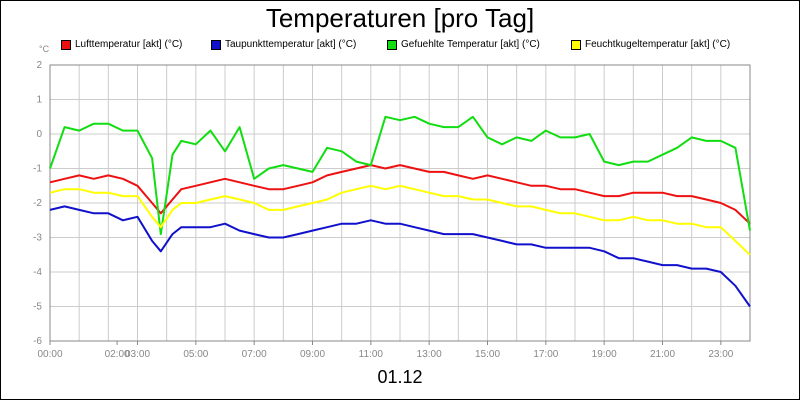  I want to click on legend-swatch-feuchtkugeltemperatur, so click(576, 44).